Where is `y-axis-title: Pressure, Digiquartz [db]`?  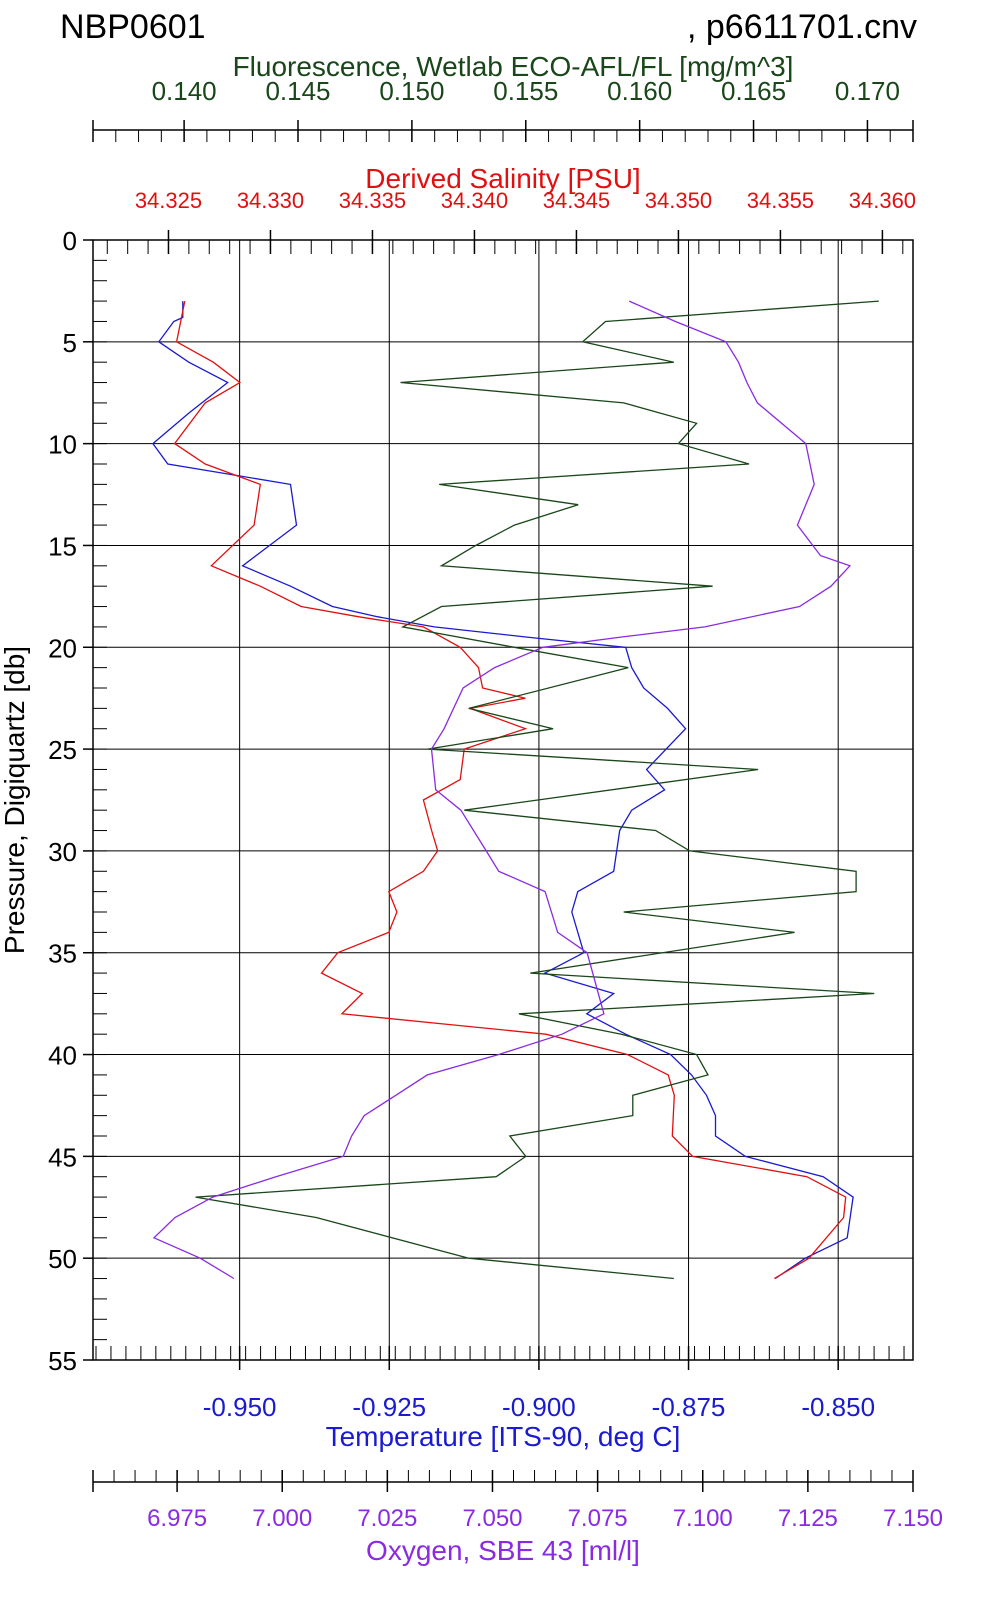 y-axis-title: Pressure, Digiquartz [db] is located at coordinates (15, 800).